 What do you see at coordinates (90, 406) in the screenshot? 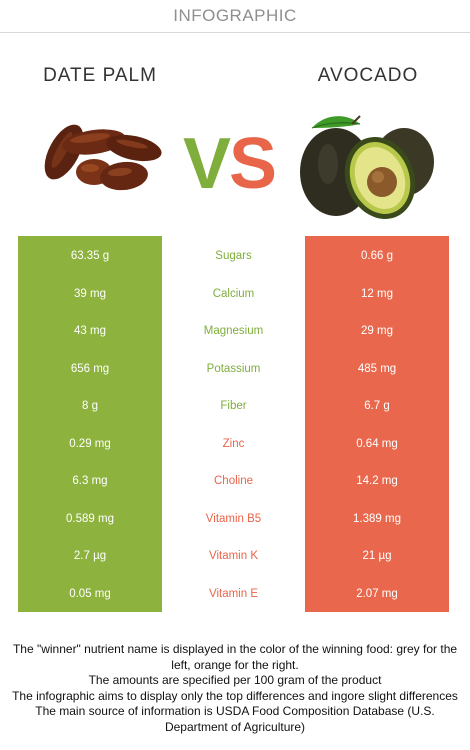
I see `left-value: 8 g` at bounding box center [90, 406].